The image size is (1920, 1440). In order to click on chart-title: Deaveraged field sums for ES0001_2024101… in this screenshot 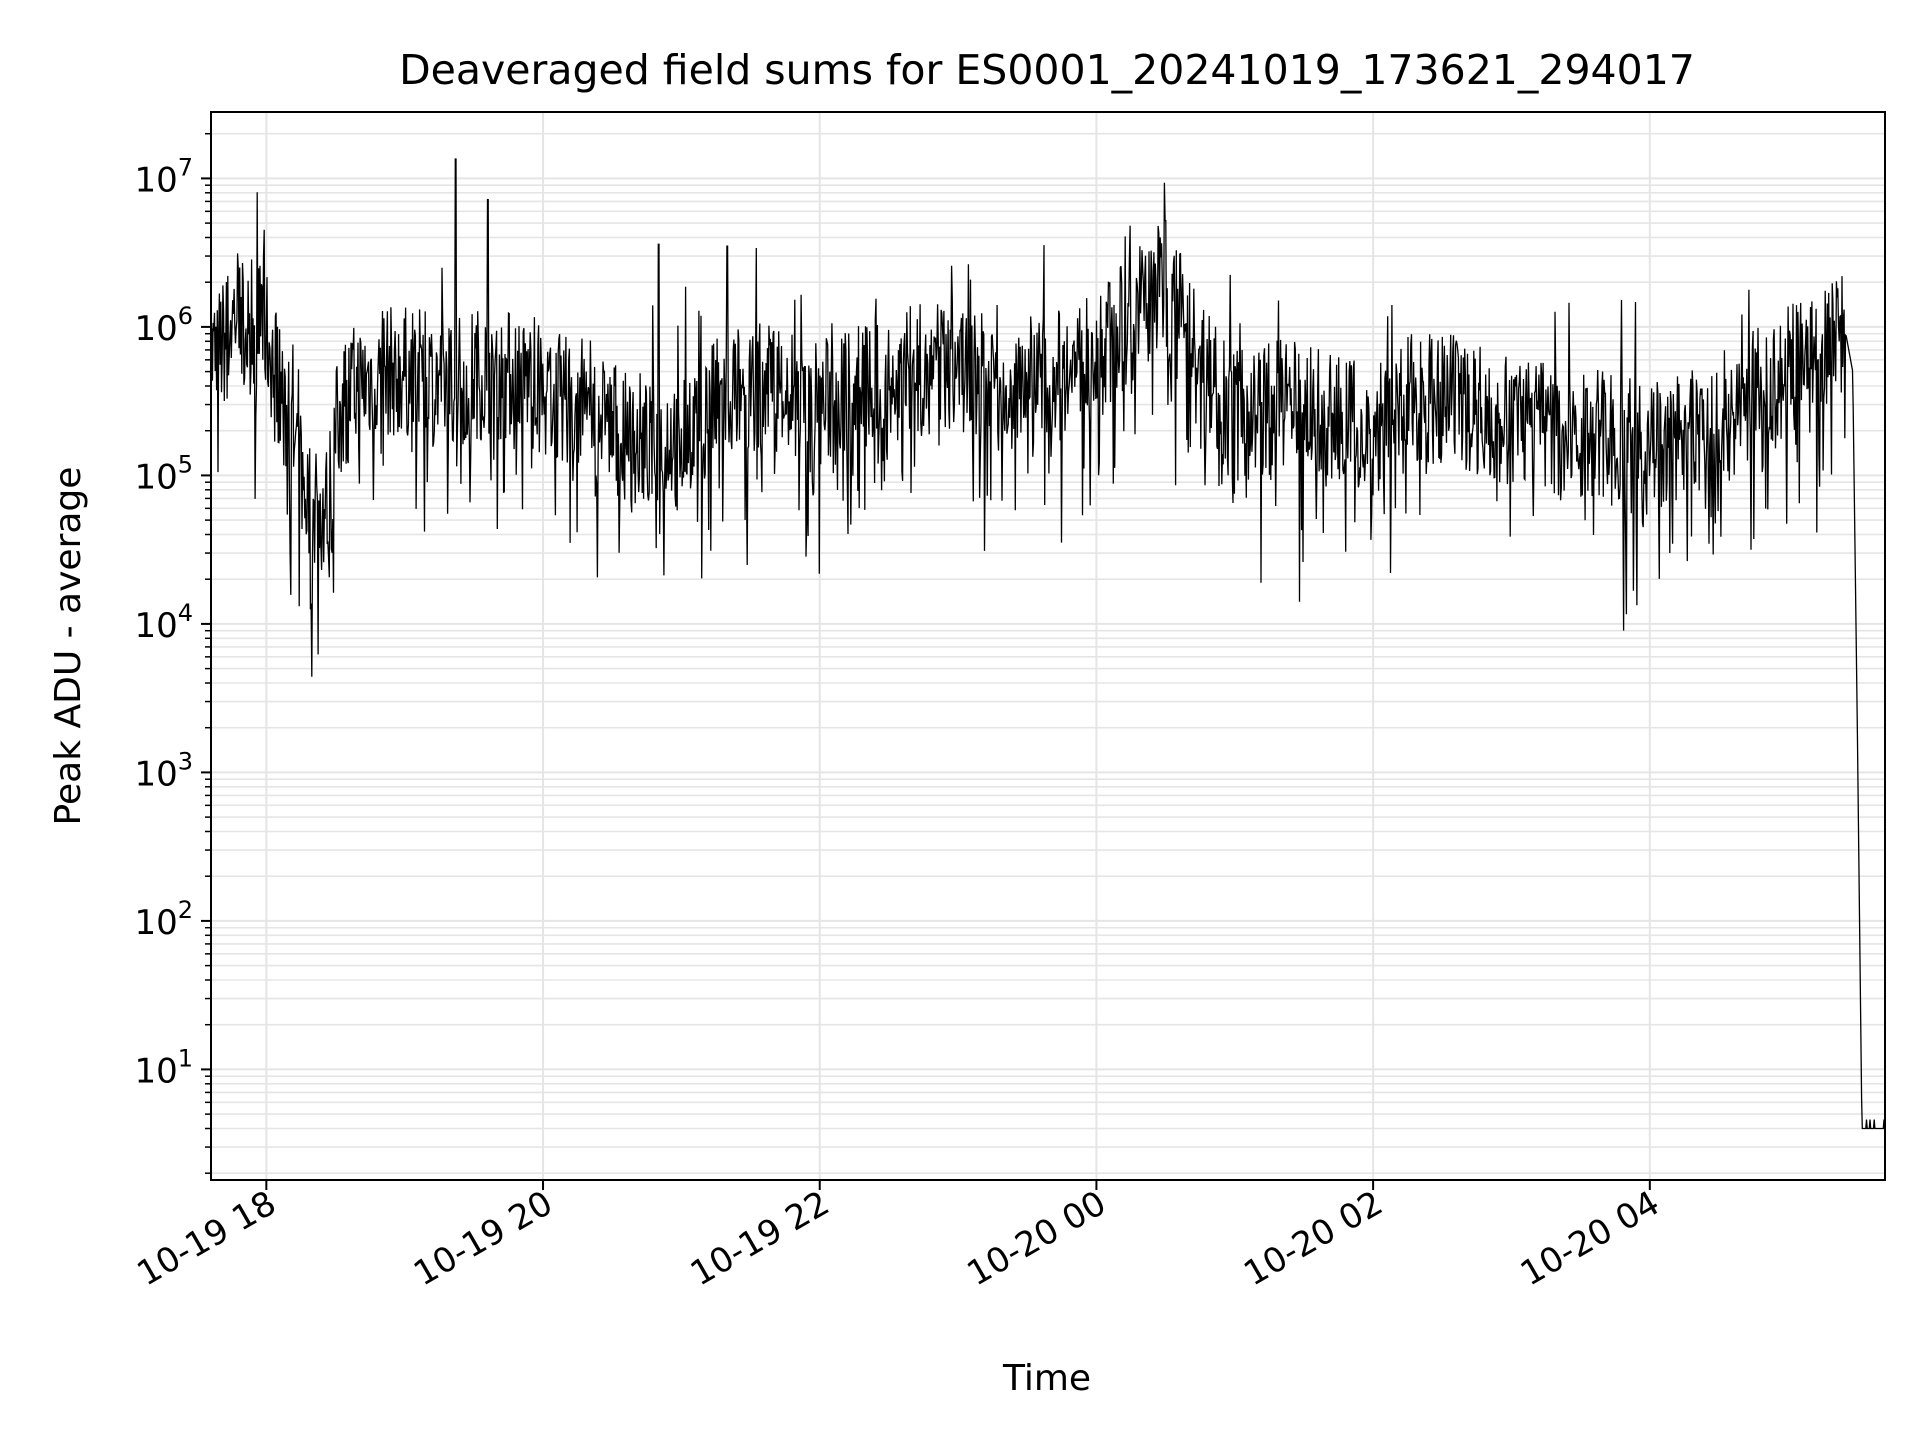, I will do `click(1047, 70)`.